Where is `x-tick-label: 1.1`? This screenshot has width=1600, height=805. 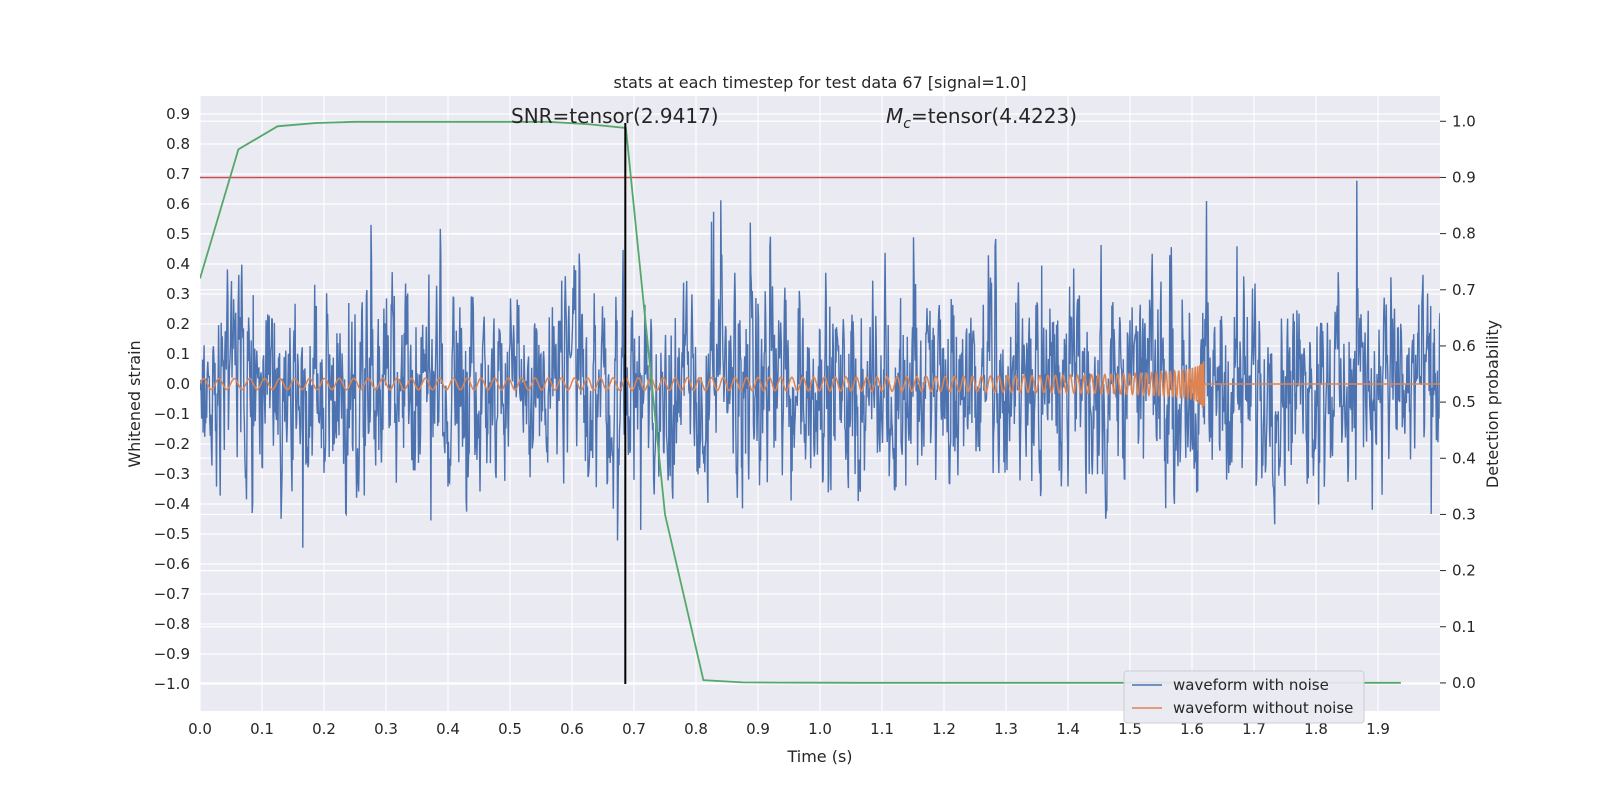
x-tick-label: 1.1 is located at coordinates (882, 729).